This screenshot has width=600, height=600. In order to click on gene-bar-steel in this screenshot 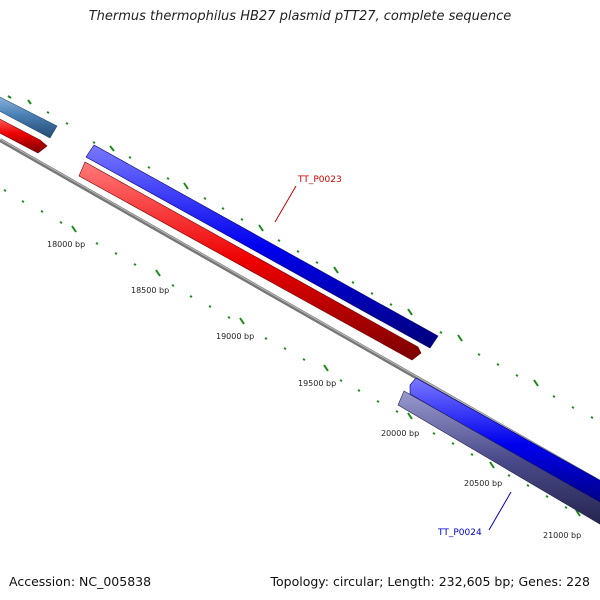, I will do `click(29, 117)`.